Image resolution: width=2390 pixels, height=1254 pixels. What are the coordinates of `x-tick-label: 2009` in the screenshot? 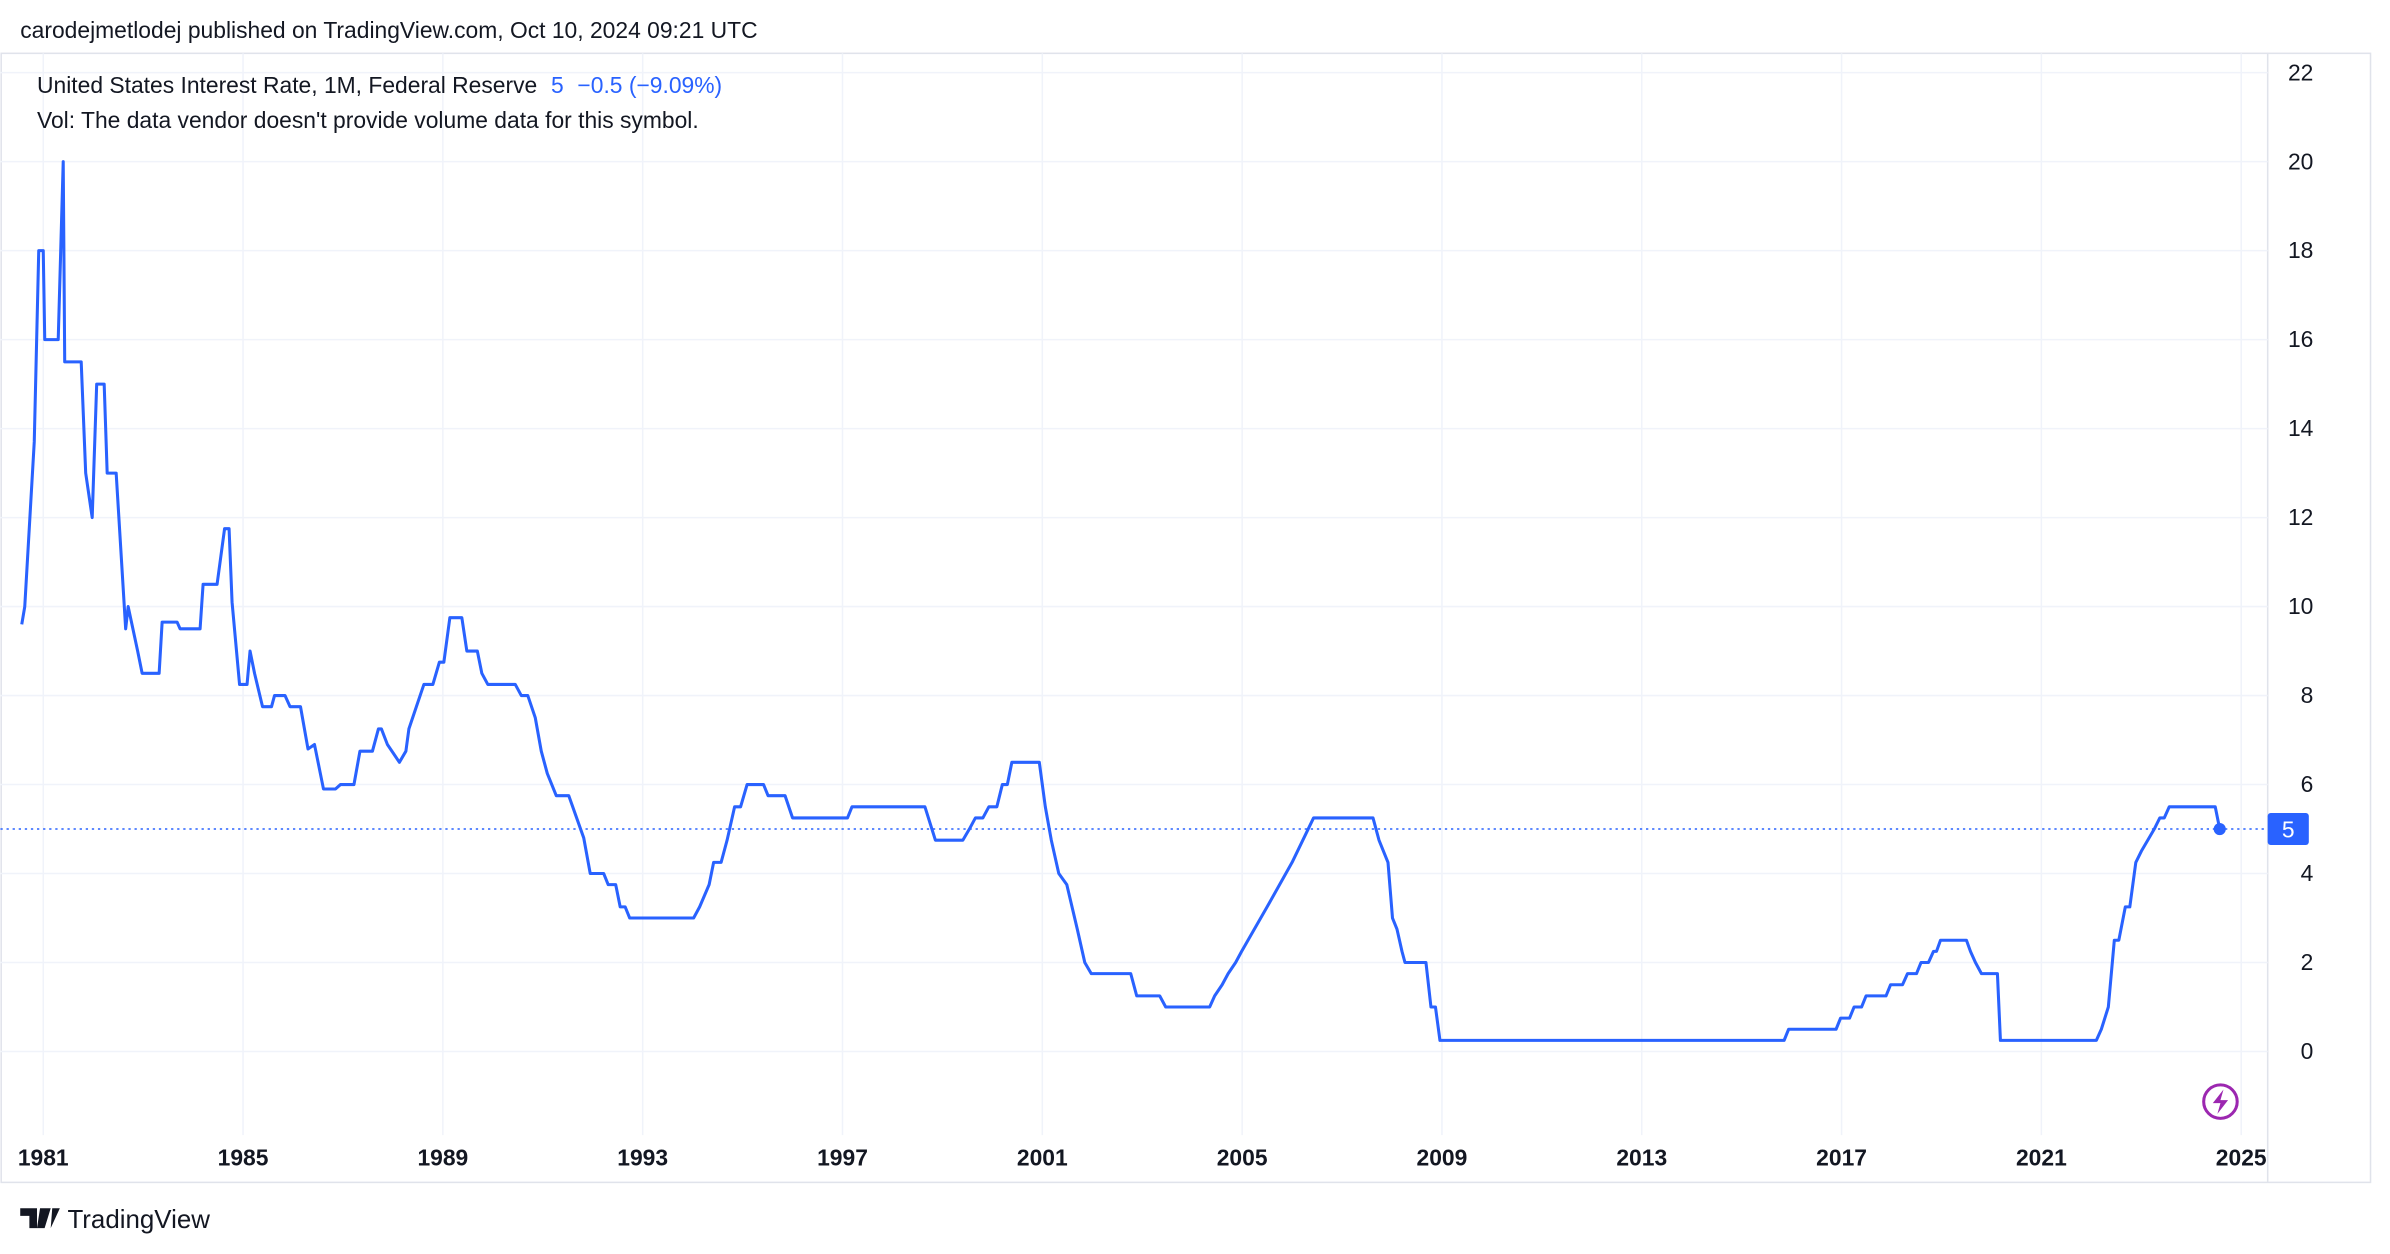 It's located at (1442, 1158).